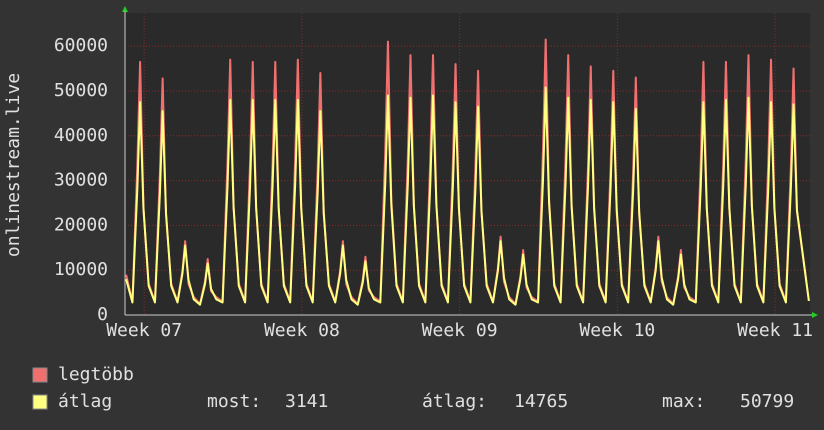 The width and height of the screenshot is (824, 430). Describe the element at coordinates (683, 401) in the screenshot. I see `stat-label: max:` at that location.